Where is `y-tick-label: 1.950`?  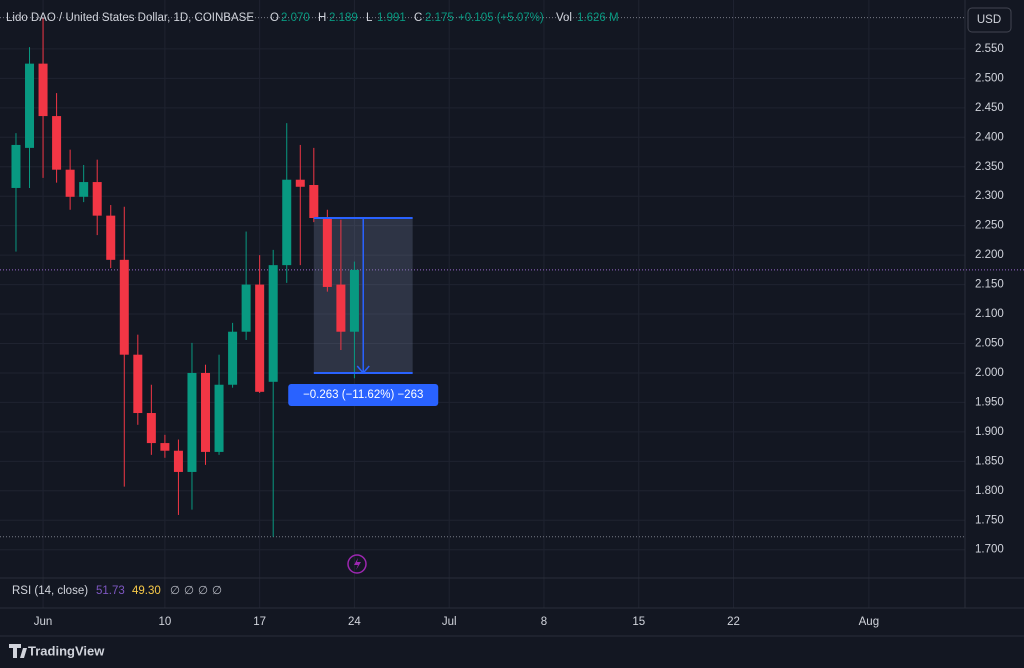
y-tick-label: 1.950 is located at coordinates (989, 402).